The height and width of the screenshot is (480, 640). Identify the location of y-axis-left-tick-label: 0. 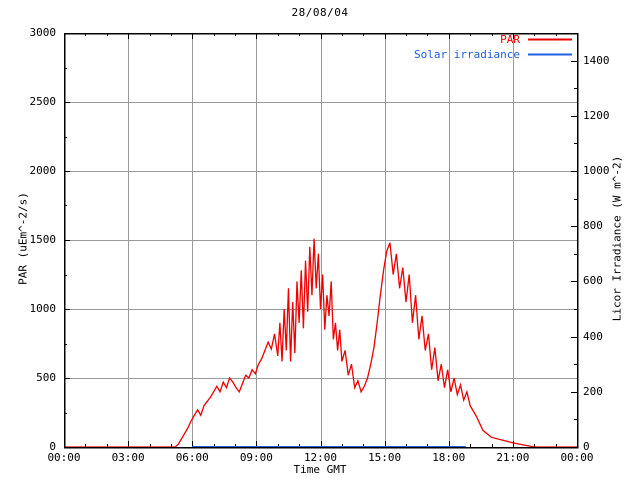
(52, 446).